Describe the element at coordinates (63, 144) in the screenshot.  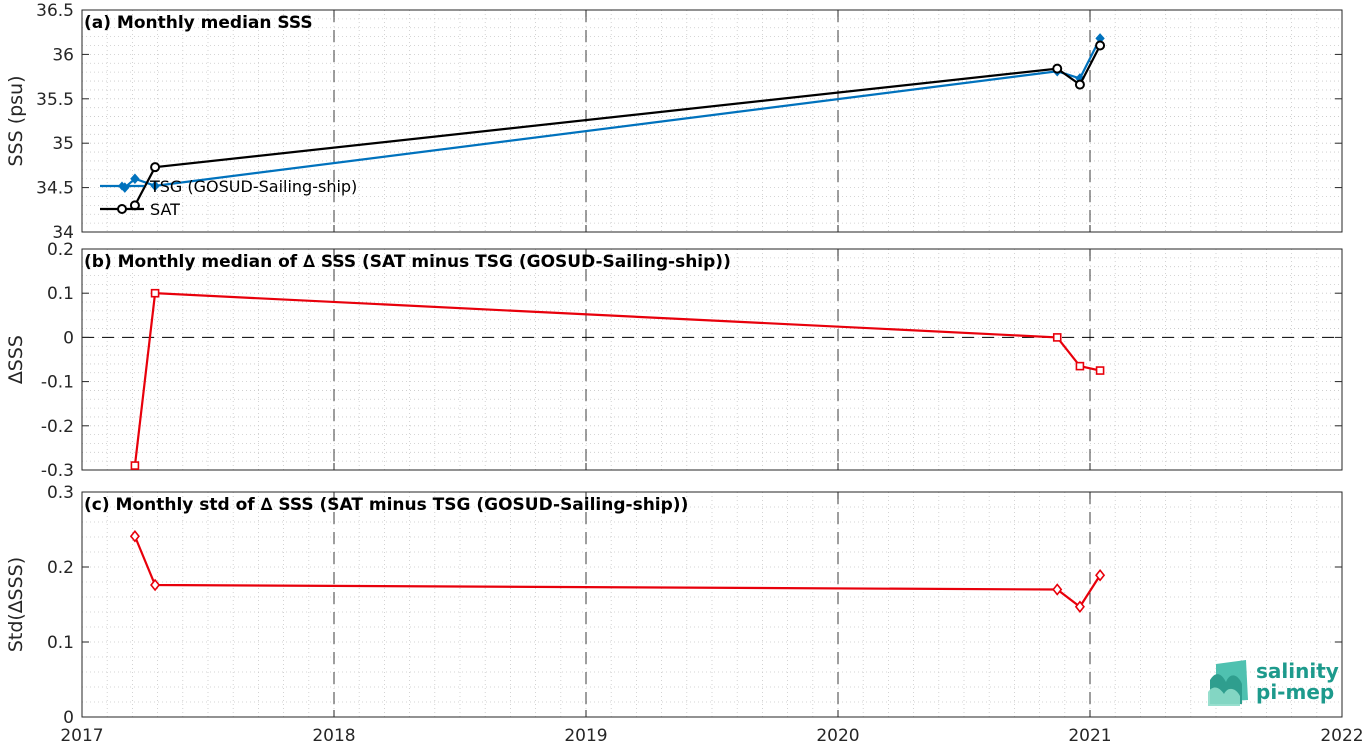
I see `y-tick-label: 35` at that location.